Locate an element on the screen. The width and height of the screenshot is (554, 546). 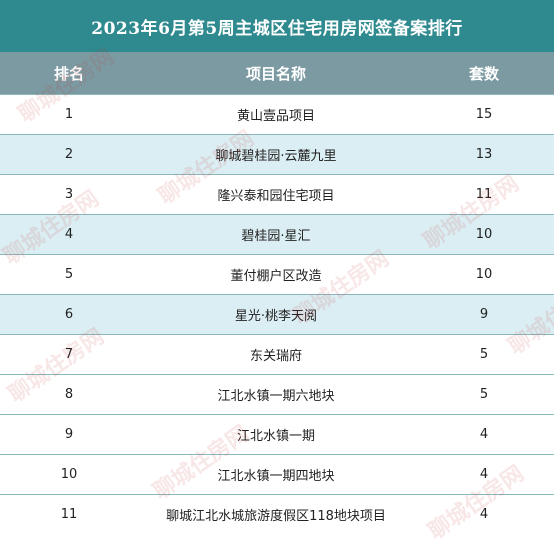
project-name-cell: 聊城江北水城旅游度假区118地块项目 is located at coordinates (276, 516).